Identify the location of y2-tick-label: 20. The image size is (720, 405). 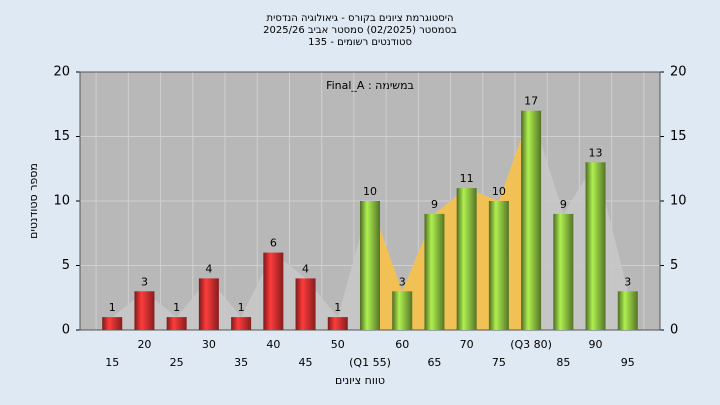
(678, 72).